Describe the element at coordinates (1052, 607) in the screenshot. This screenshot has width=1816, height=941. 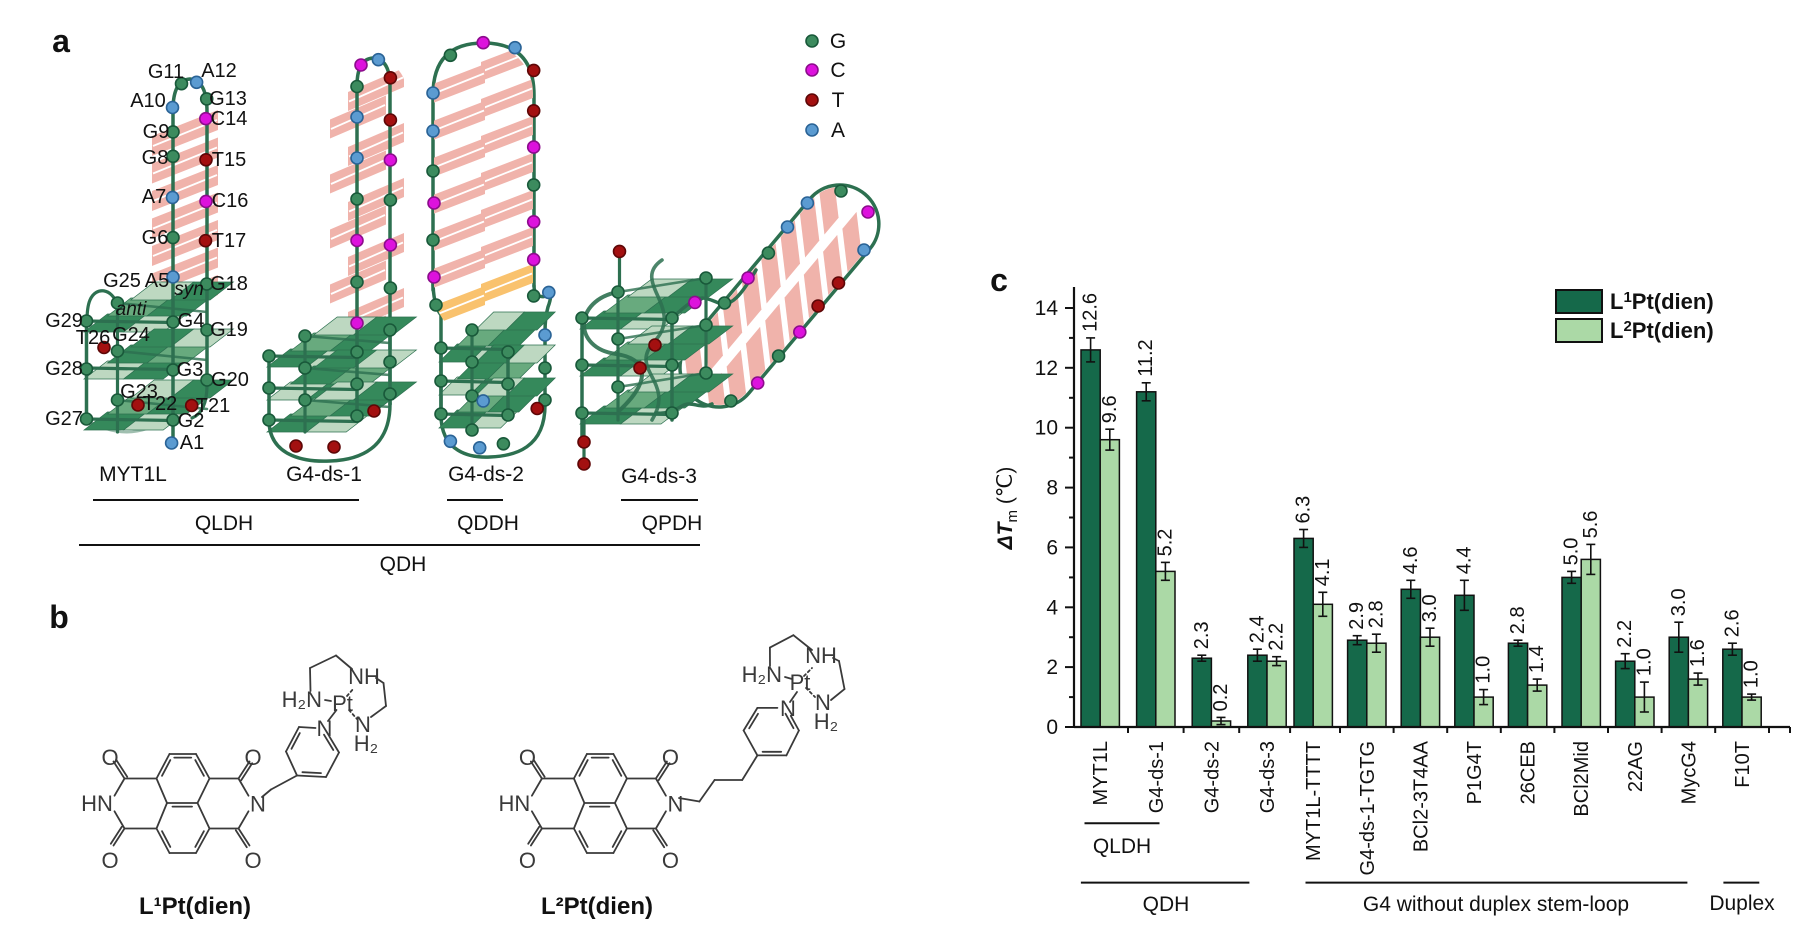
I see `svg-text: 4` at that location.